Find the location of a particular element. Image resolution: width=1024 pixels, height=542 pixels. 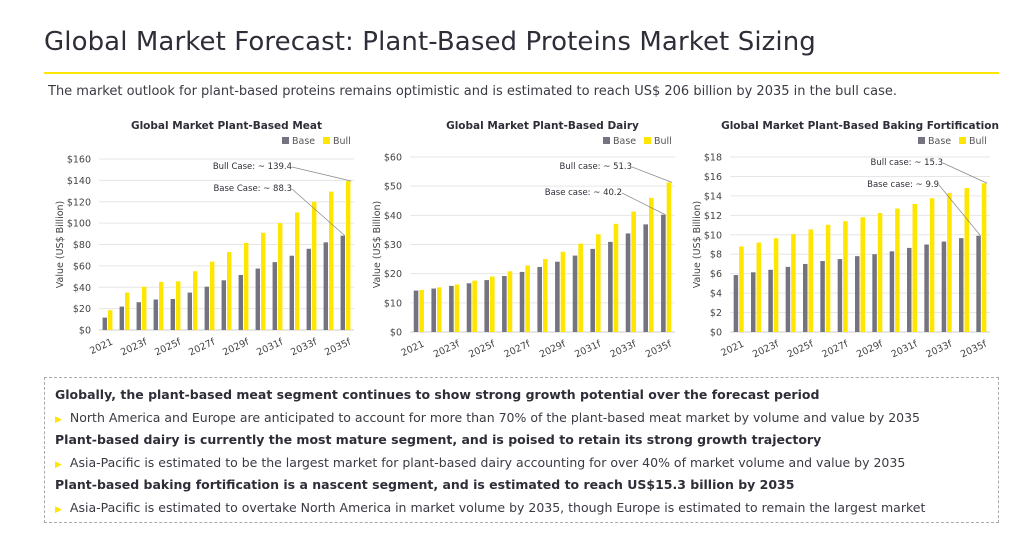

y-tick-label: $160 is located at coordinates (79, 160).